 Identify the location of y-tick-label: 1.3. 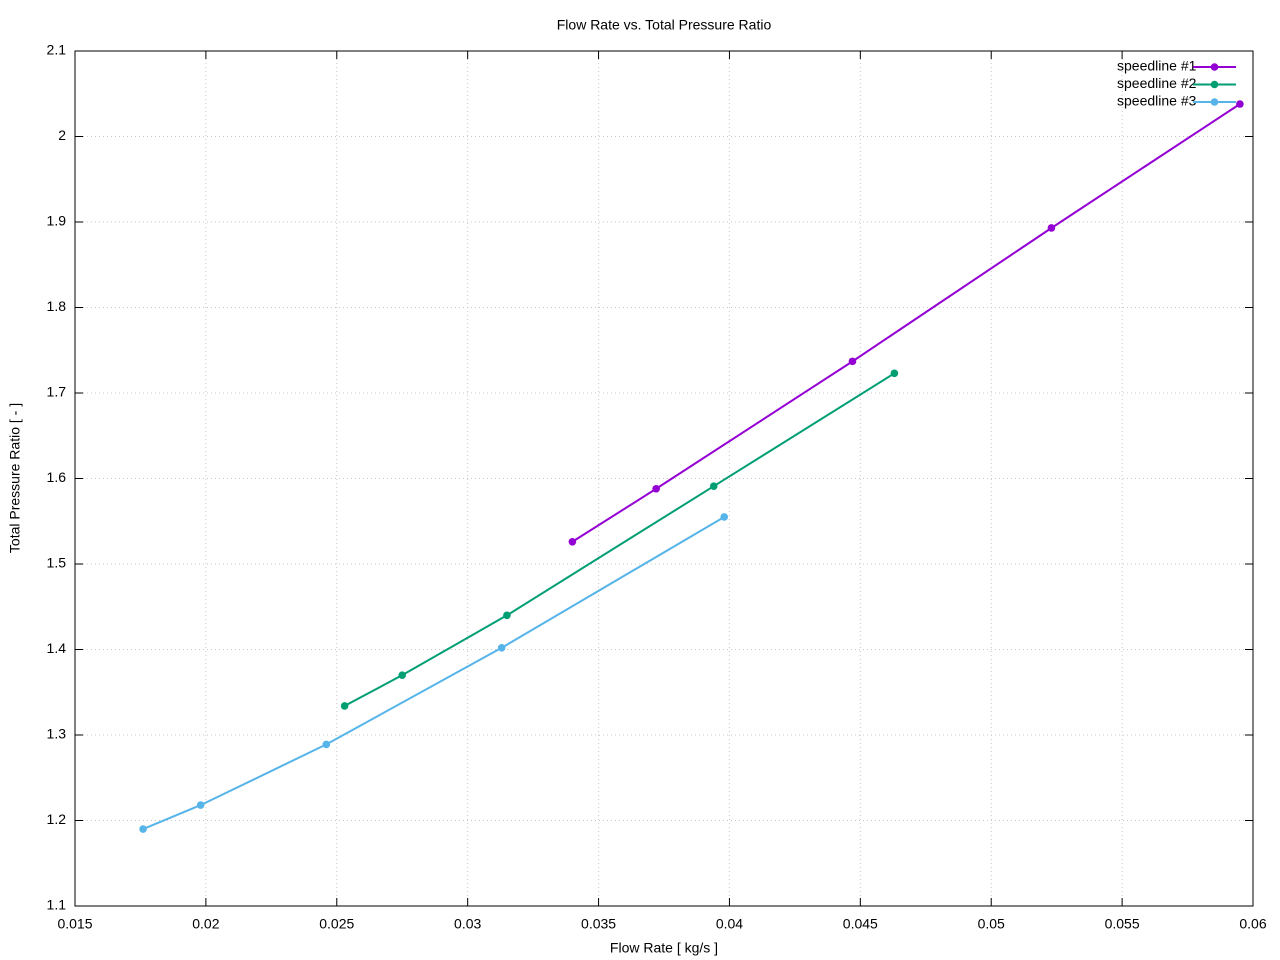
(57, 734).